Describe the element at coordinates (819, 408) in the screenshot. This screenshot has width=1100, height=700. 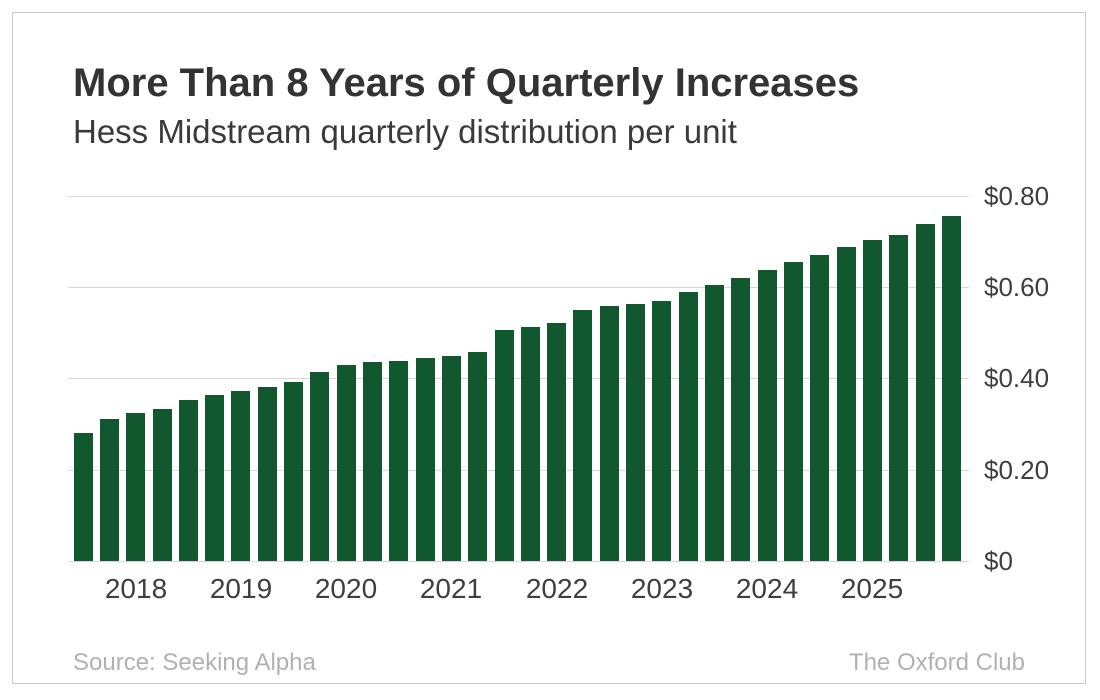
I see `bar-Q3-2024` at that location.